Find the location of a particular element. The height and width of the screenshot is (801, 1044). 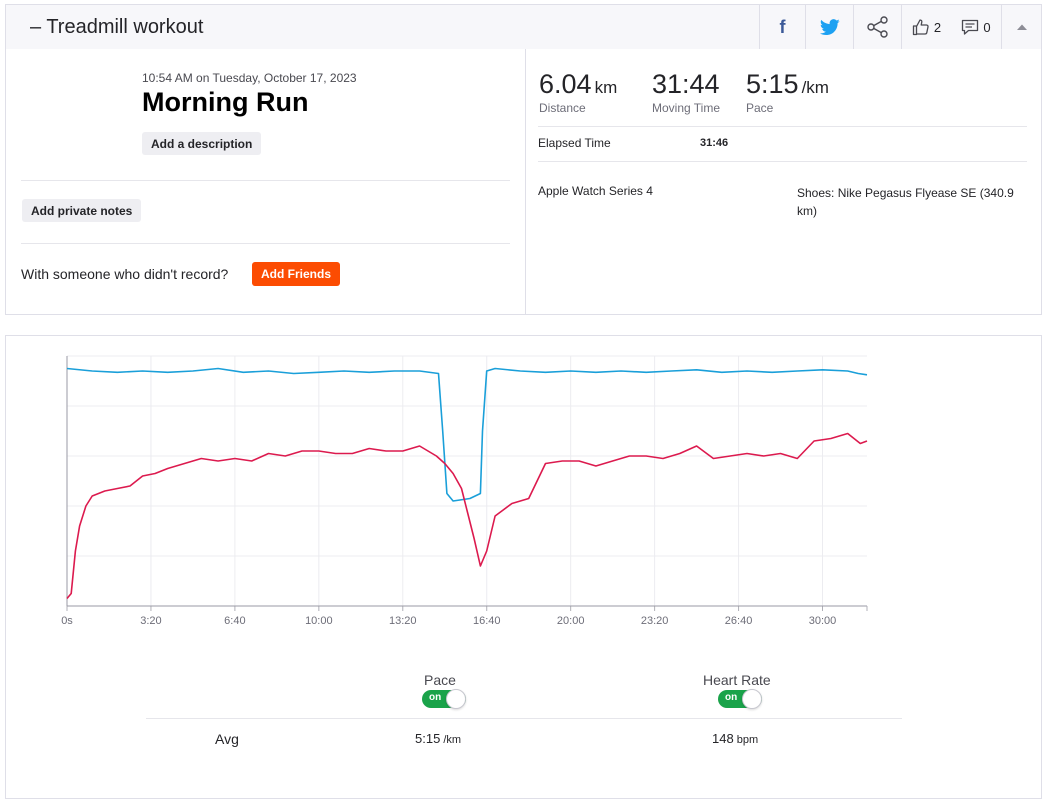

stat-pace: 5:15/km Pace is located at coordinates (787, 92).